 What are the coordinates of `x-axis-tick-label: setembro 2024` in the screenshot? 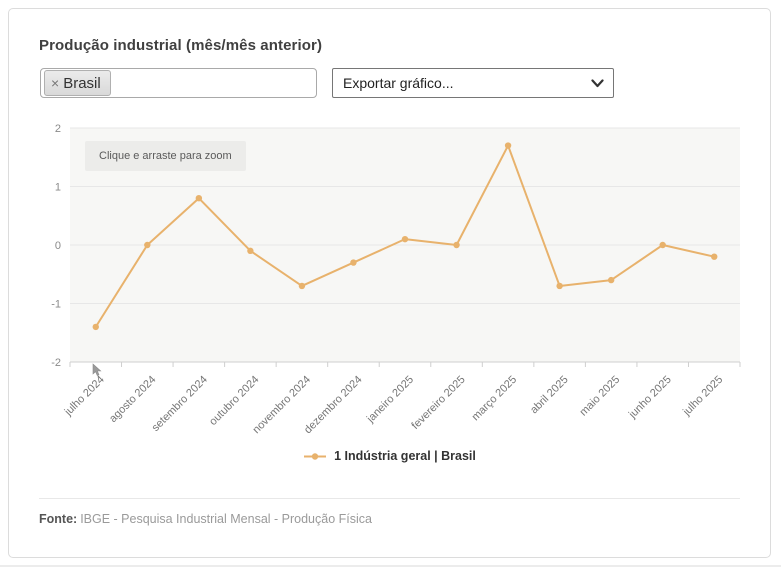 It's located at (180, 404).